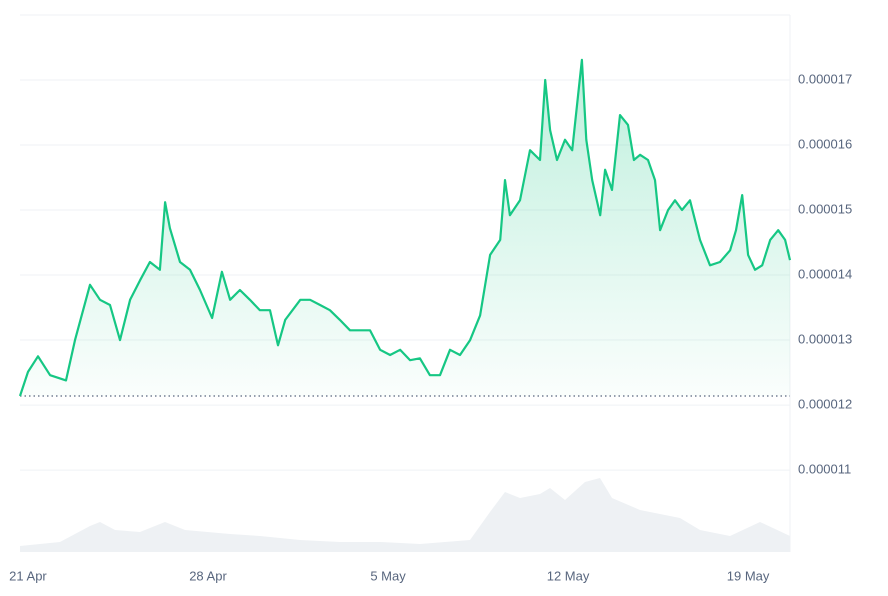  What do you see at coordinates (825, 404) in the screenshot?
I see `y-tick-label: 0.000012` at bounding box center [825, 404].